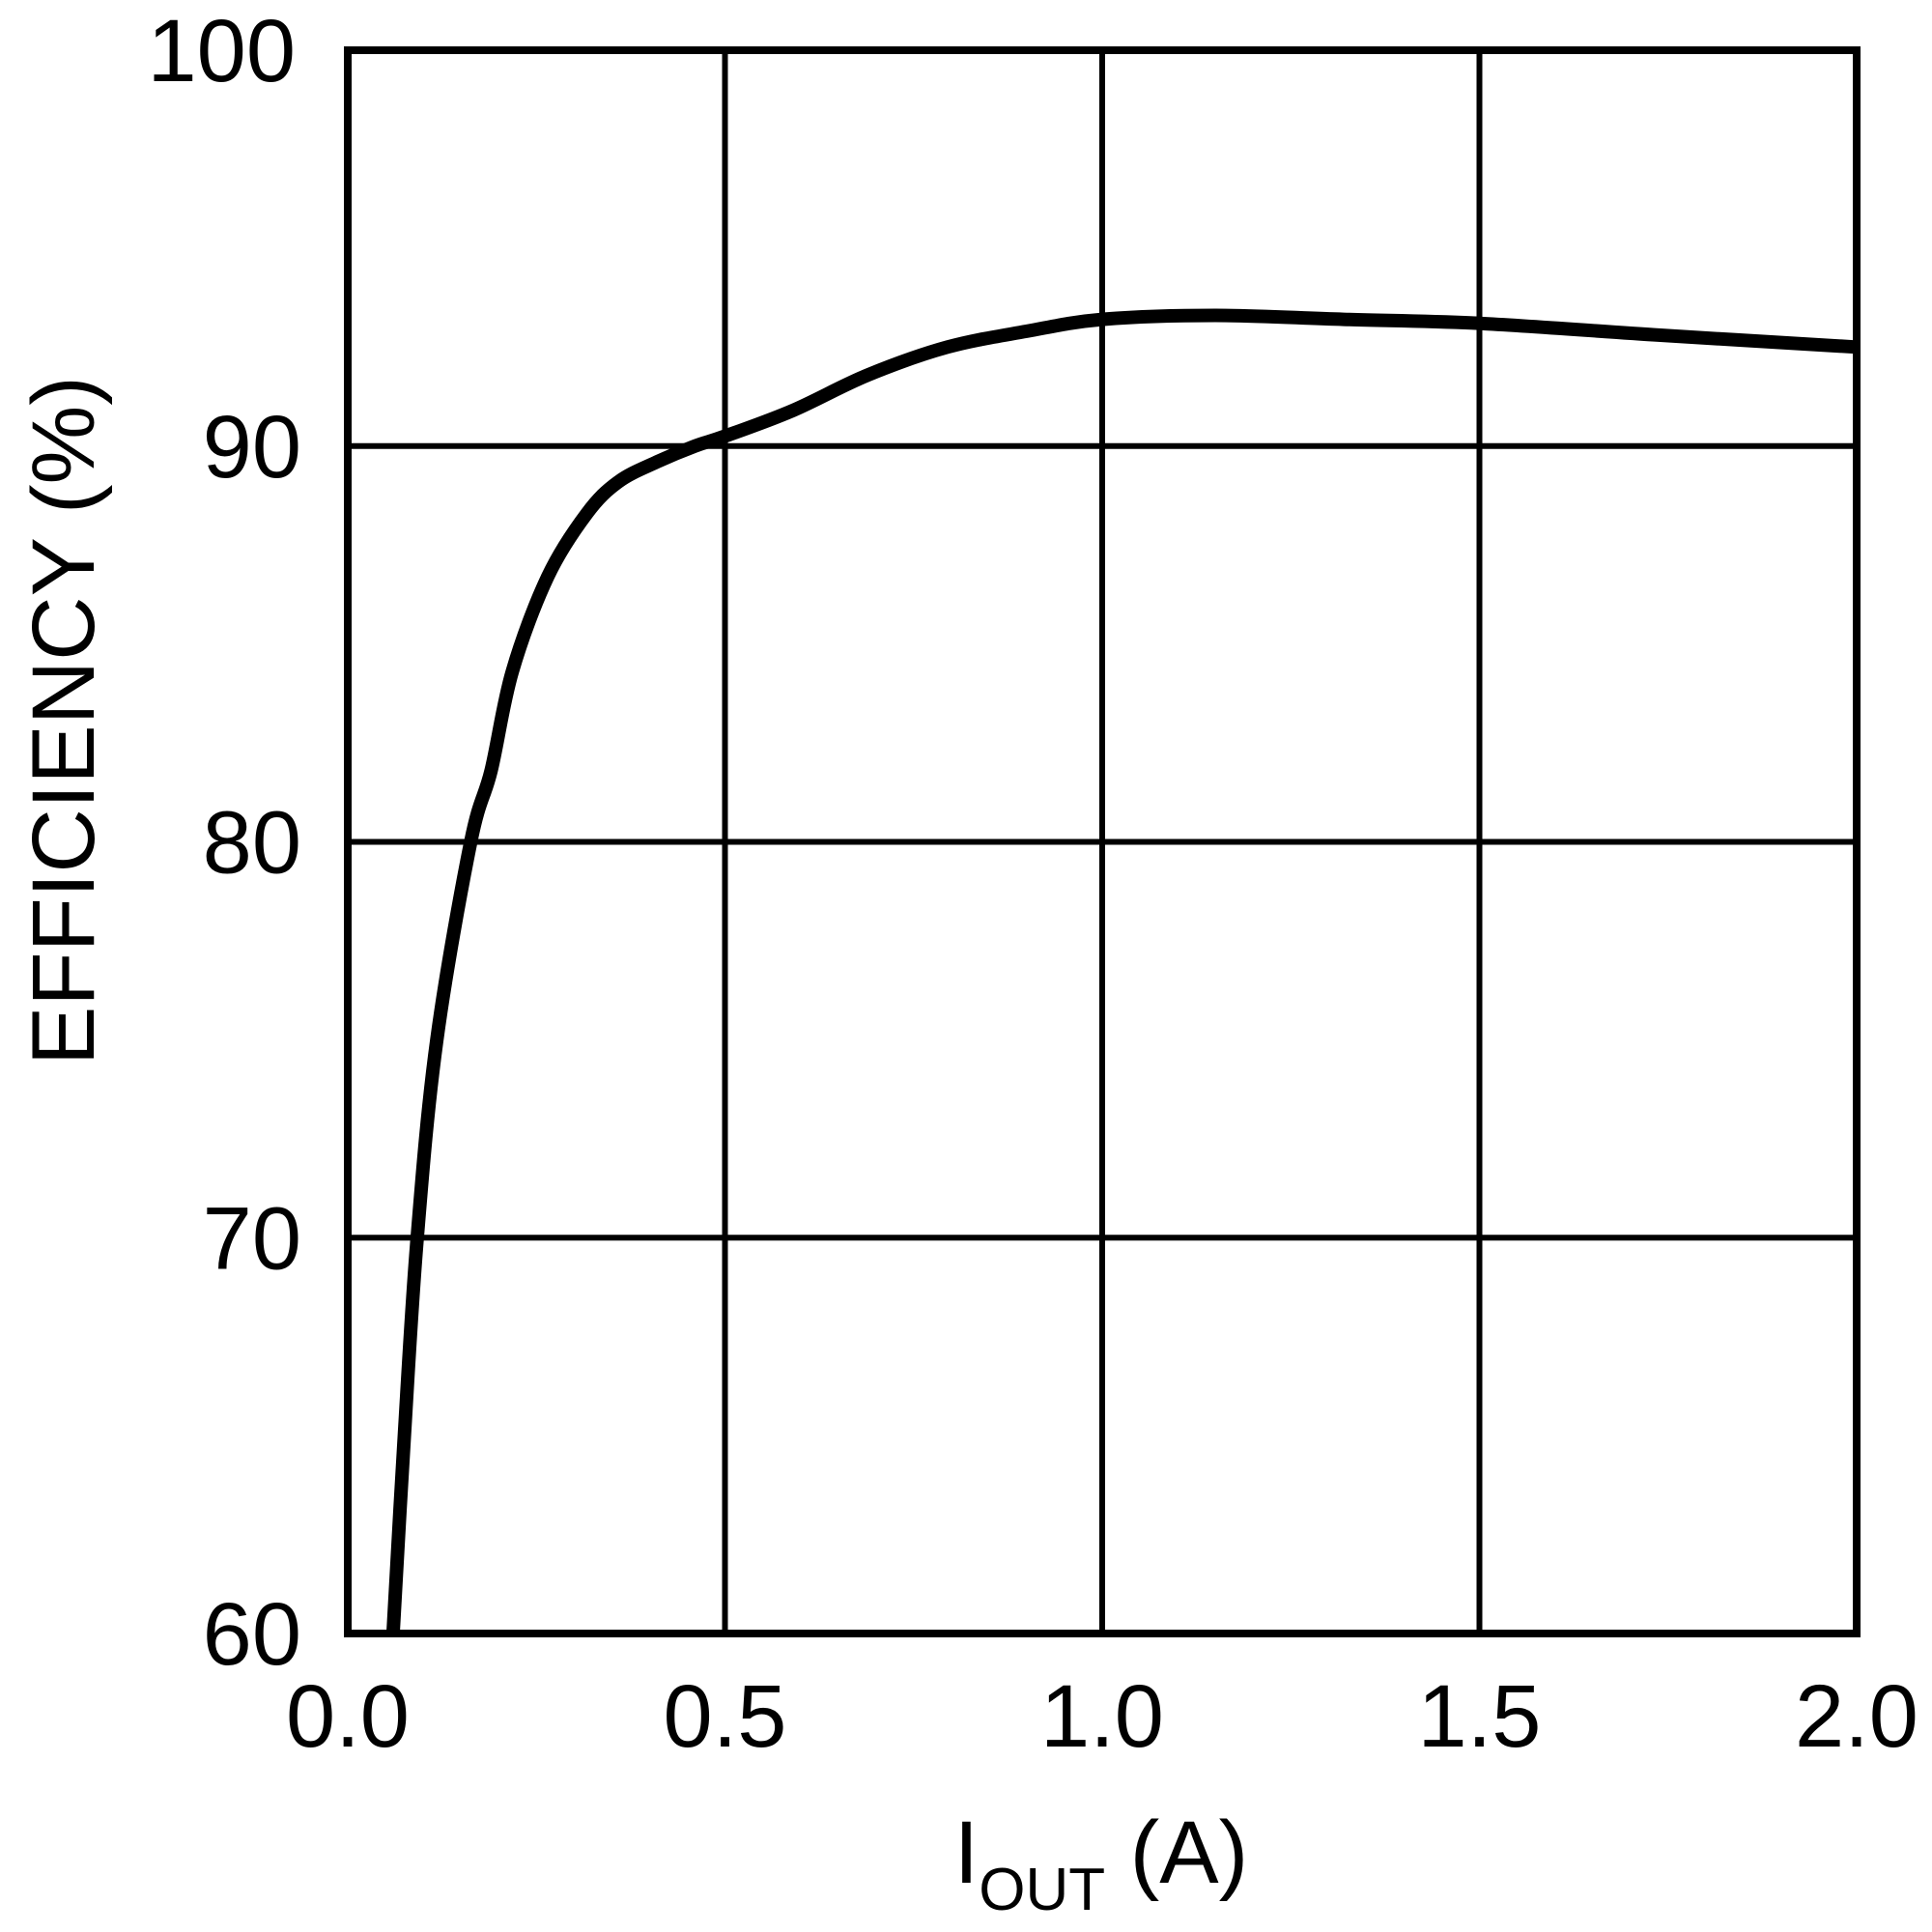  Describe the element at coordinates (252, 843) in the screenshot. I see `y-tick-label: 80` at that location.